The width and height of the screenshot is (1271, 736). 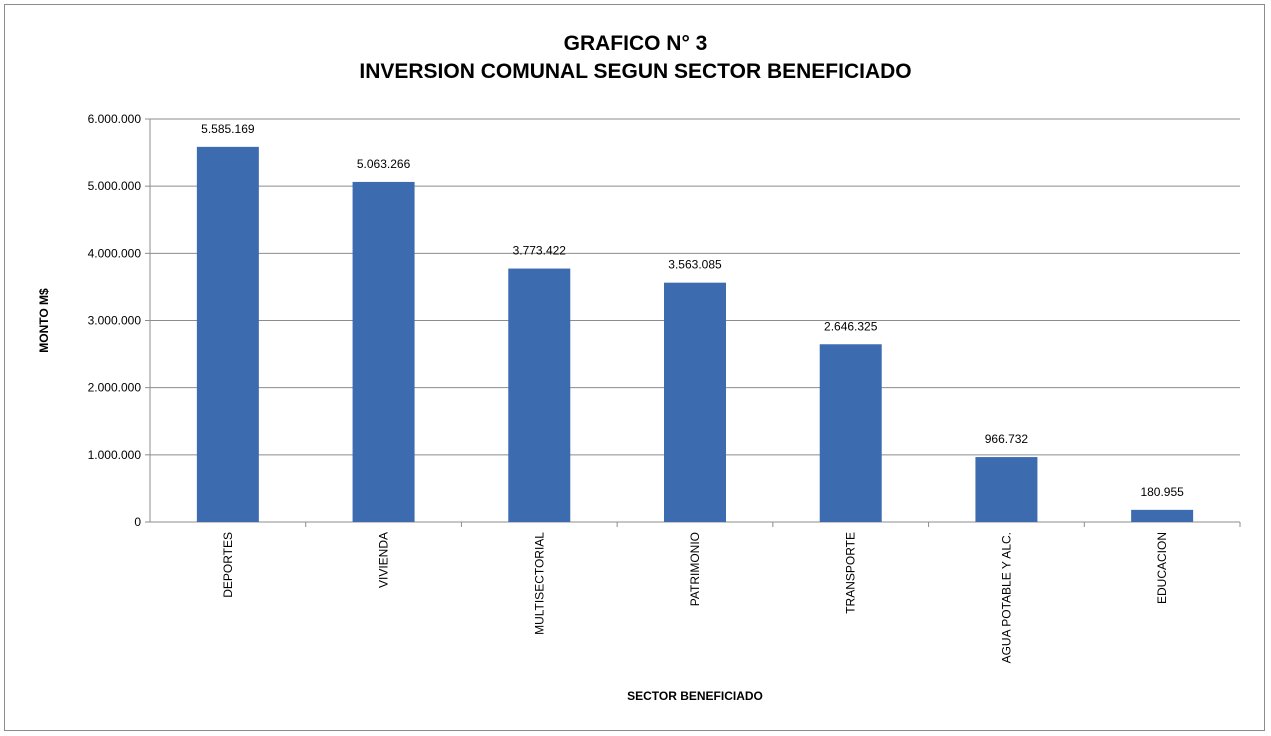 What do you see at coordinates (695, 569) in the screenshot?
I see `category-label: PATRIMONIO` at bounding box center [695, 569].